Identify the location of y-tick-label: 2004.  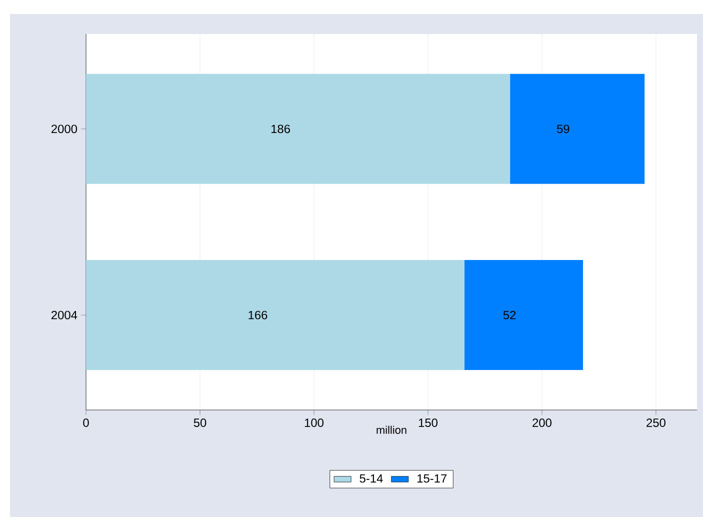
(64, 315).